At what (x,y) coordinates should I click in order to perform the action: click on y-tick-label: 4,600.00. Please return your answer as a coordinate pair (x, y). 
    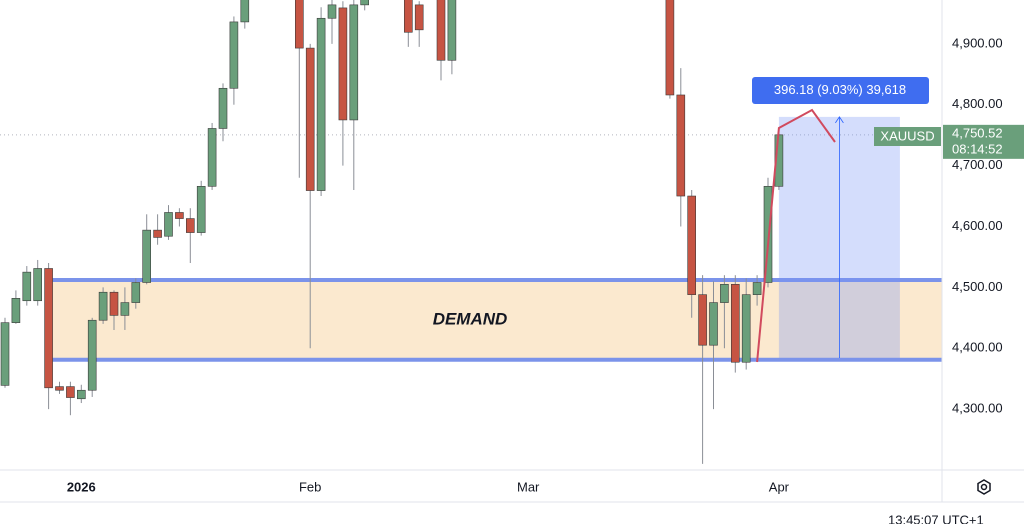
    Looking at the image, I should click on (977, 225).